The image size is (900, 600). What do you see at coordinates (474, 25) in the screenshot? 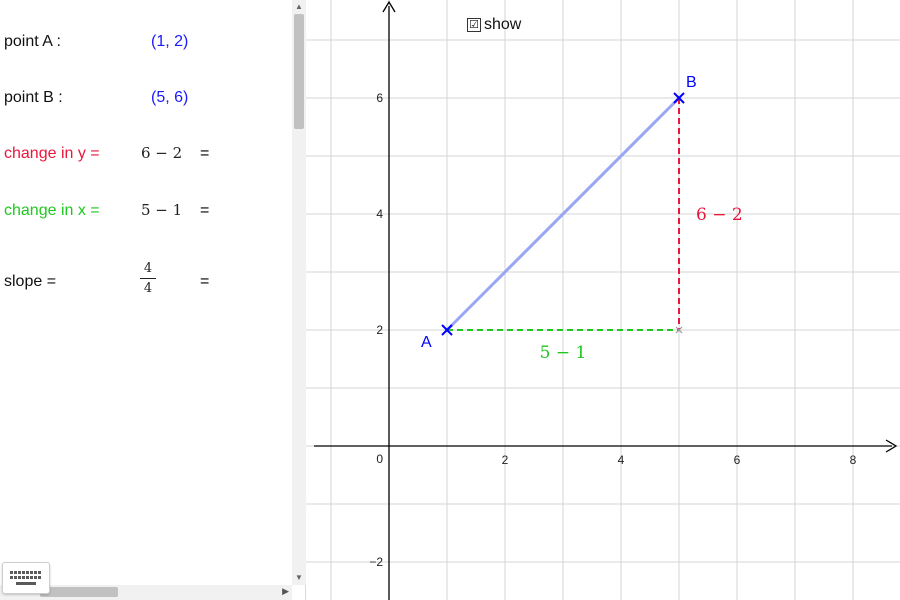
I see `checkbox-checked-icon: ☑` at bounding box center [474, 25].